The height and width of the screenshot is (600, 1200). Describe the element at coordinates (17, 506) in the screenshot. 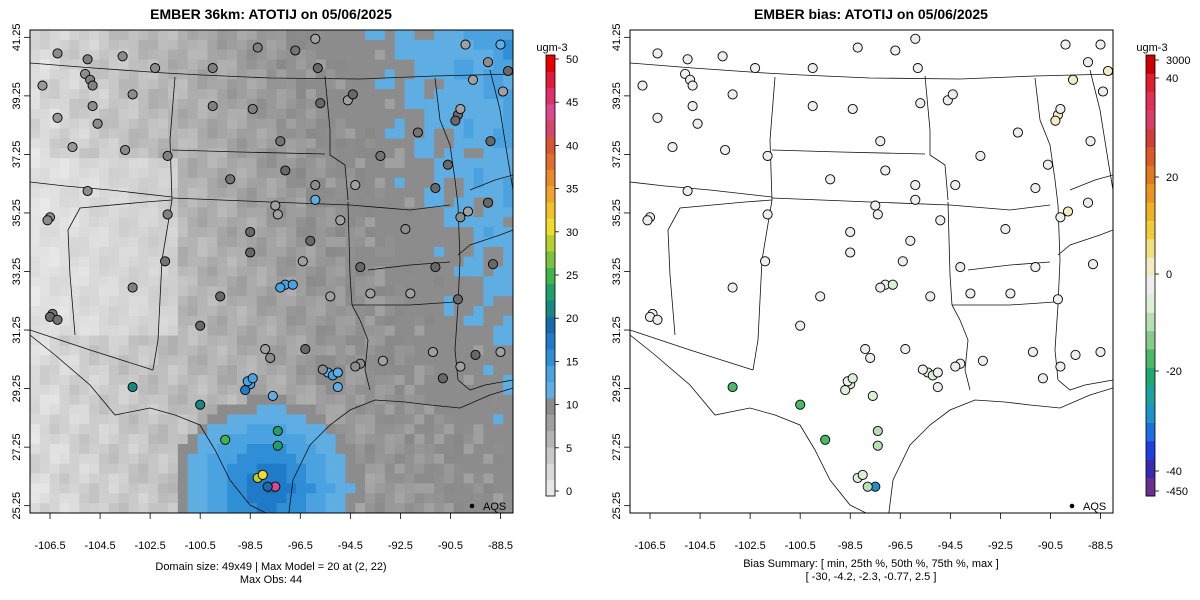

I see `y-tick-label: 25.25` at that location.